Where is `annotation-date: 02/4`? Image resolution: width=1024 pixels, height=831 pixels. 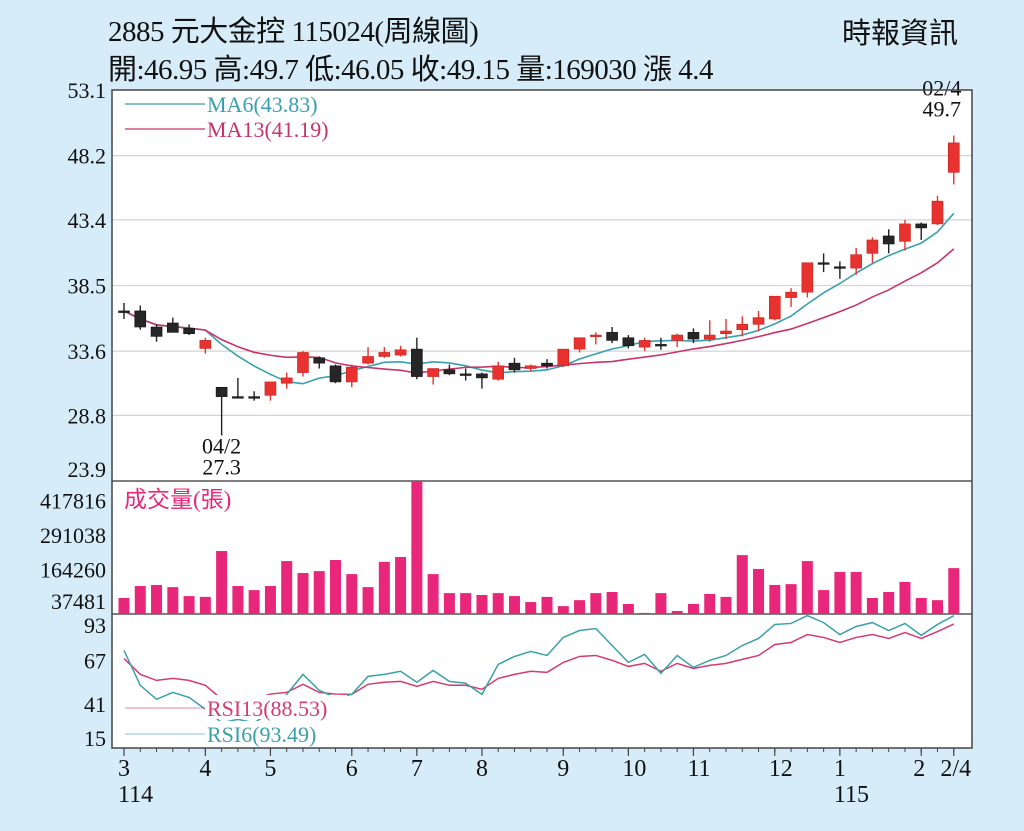 annotation-date: 02/4 is located at coordinates (941, 88).